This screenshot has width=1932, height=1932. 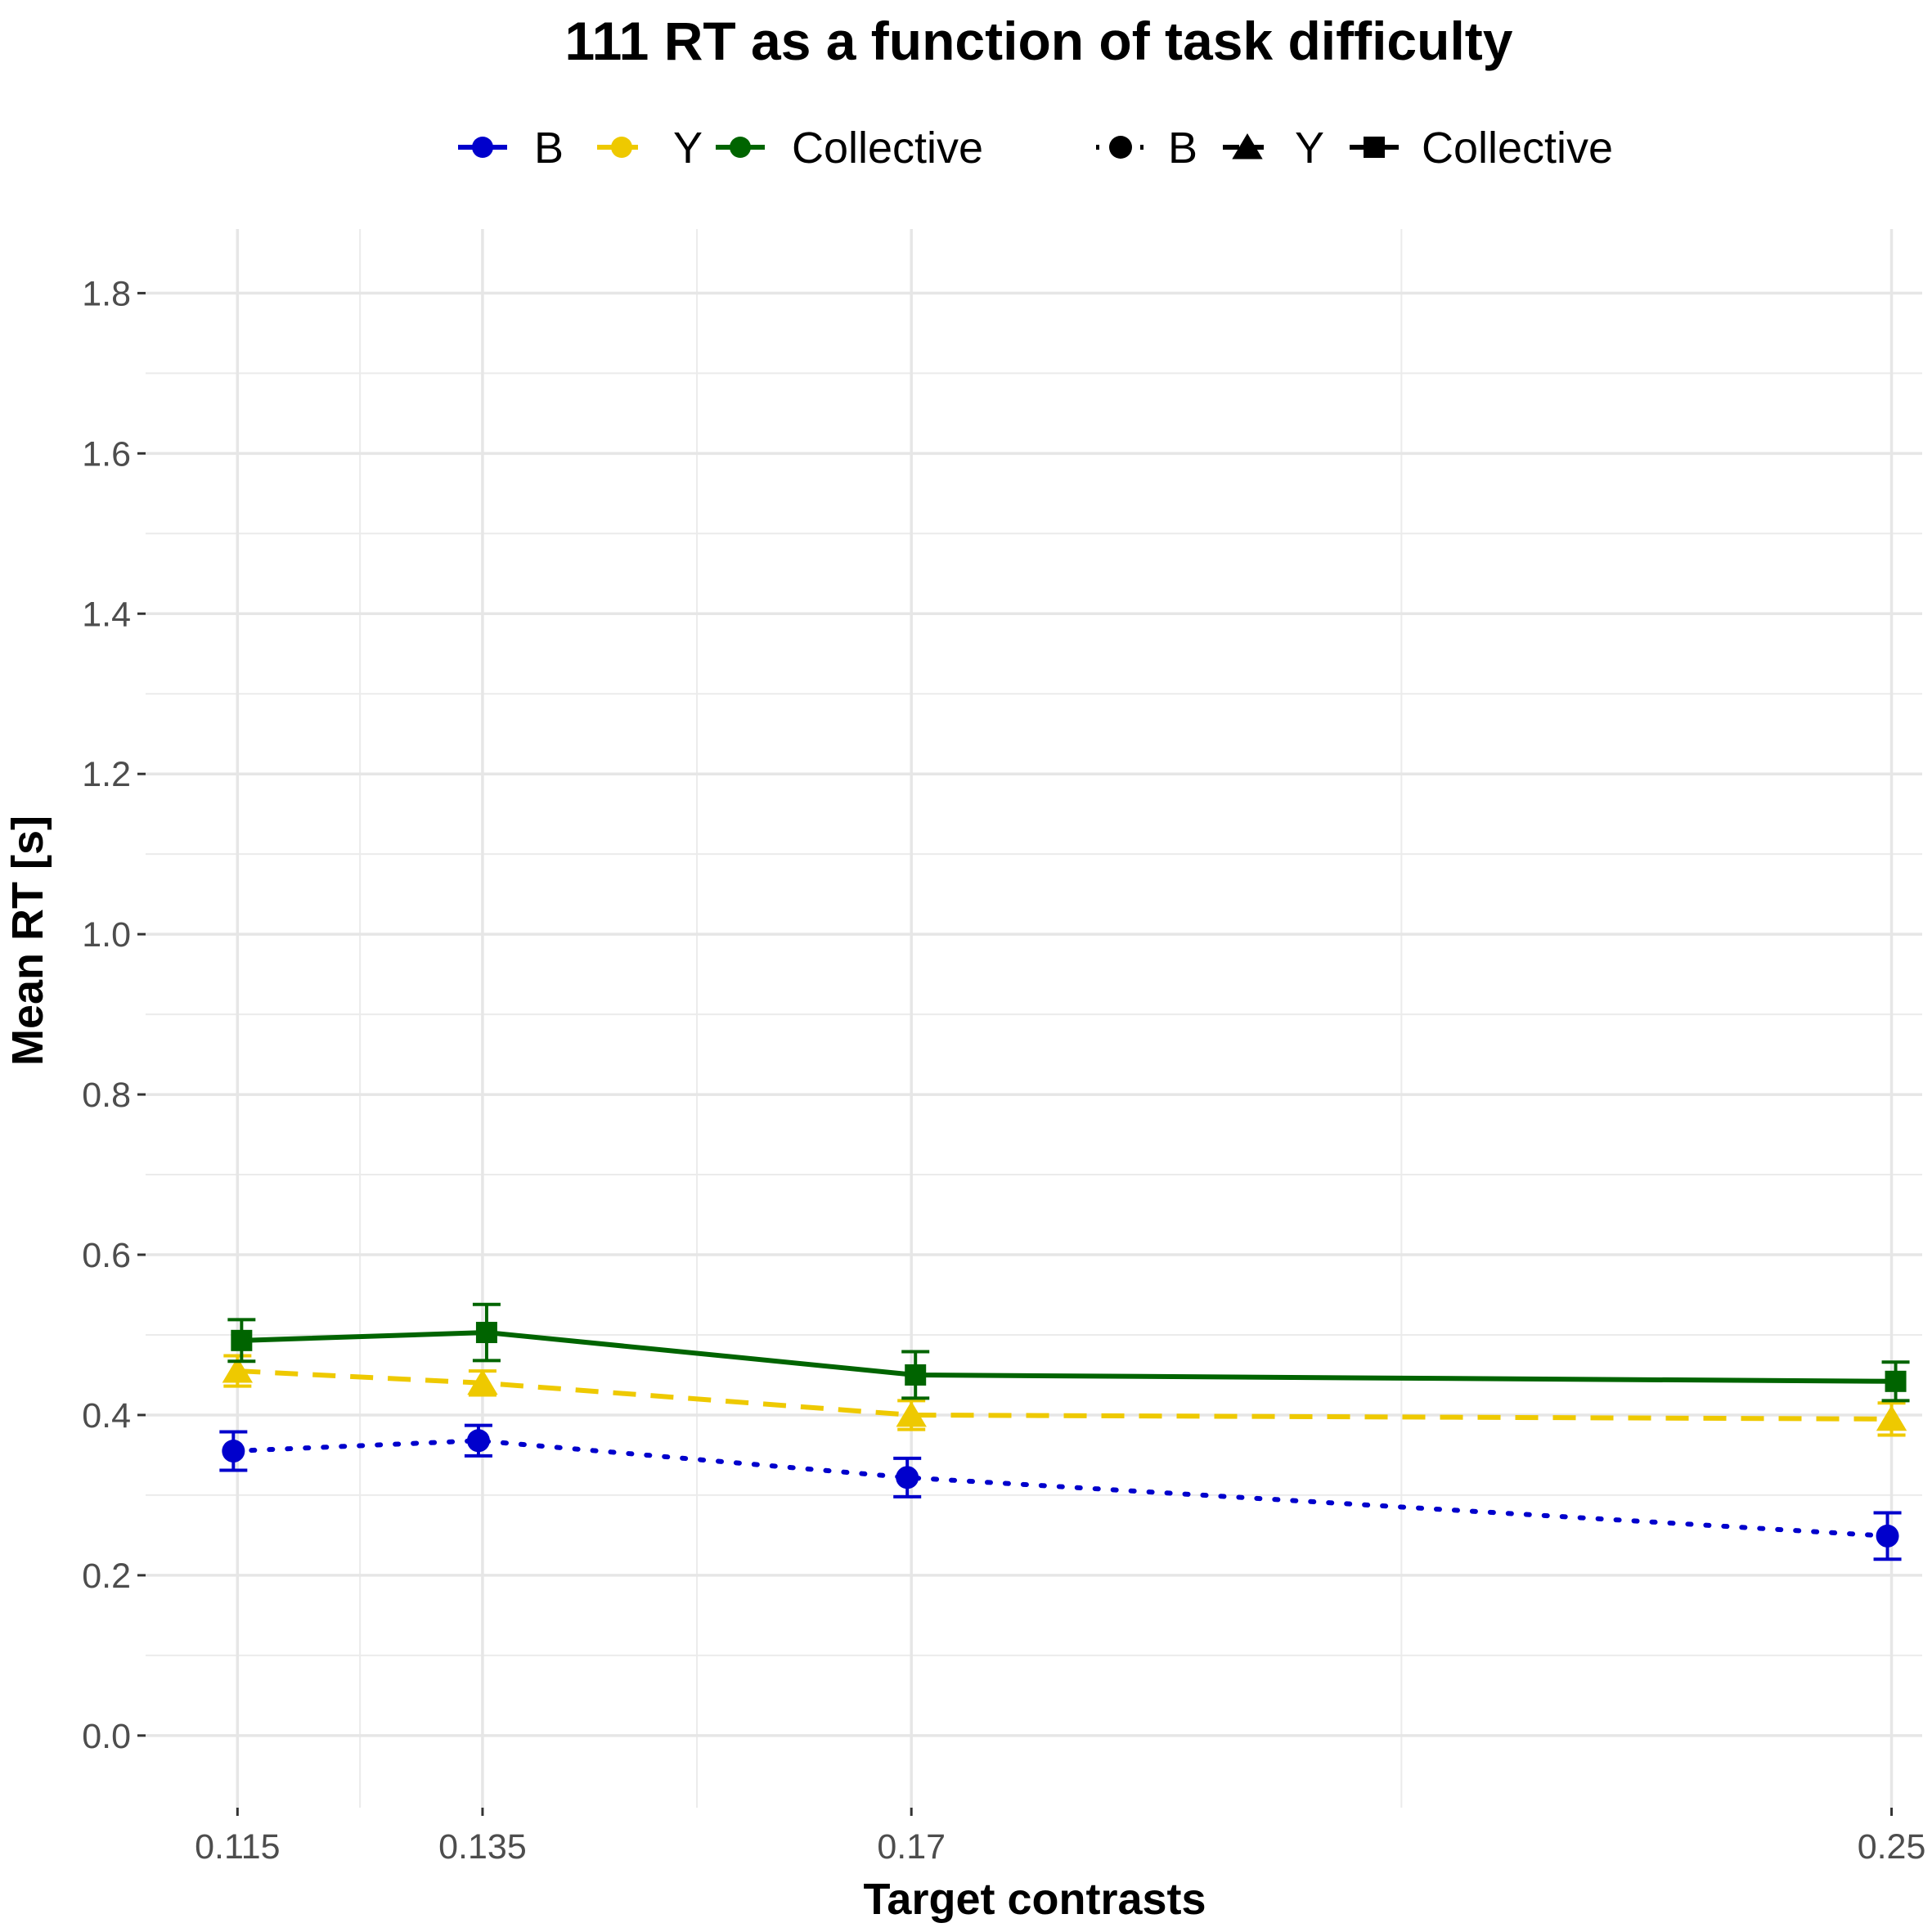 What do you see at coordinates (1039, 41) in the screenshot?
I see `chart-title: 111 RT as a function of task difficulty` at bounding box center [1039, 41].